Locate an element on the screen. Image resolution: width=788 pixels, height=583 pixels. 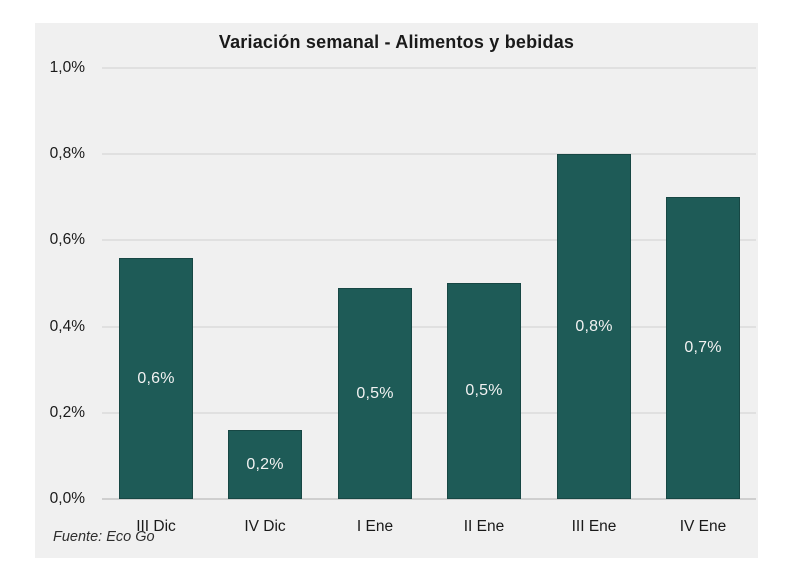
bar-ii-ene: 0,5% is located at coordinates (484, 391).